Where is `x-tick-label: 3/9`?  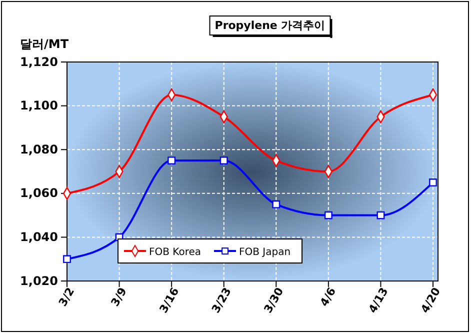
x-tick-label: 3/9 is located at coordinates (119, 297).